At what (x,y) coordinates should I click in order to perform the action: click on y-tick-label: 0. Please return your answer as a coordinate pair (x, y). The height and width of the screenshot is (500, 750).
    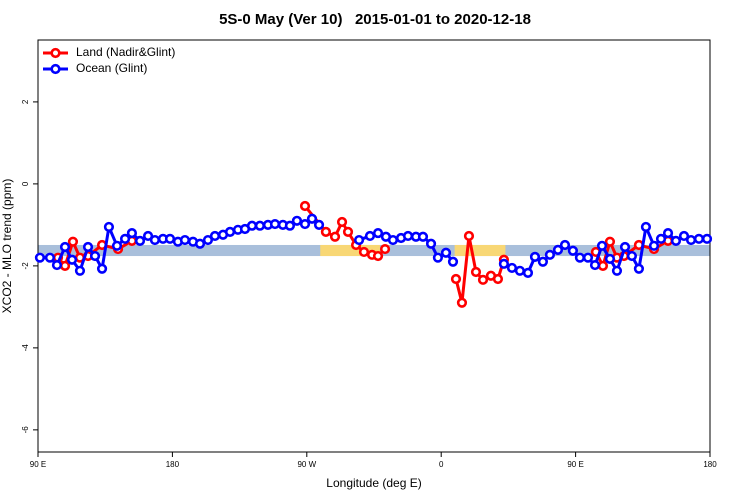
    Looking at the image, I should click on (25, 183).